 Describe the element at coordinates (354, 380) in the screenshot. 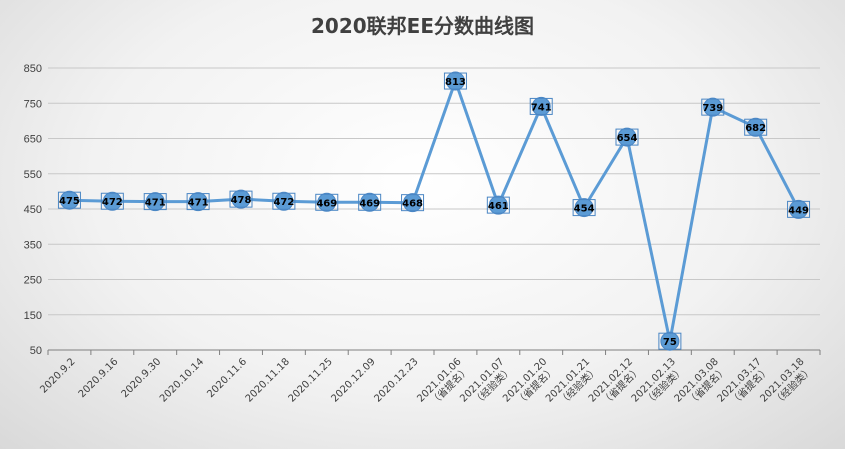

I see `x-tick-label: 2020.12.09` at that location.